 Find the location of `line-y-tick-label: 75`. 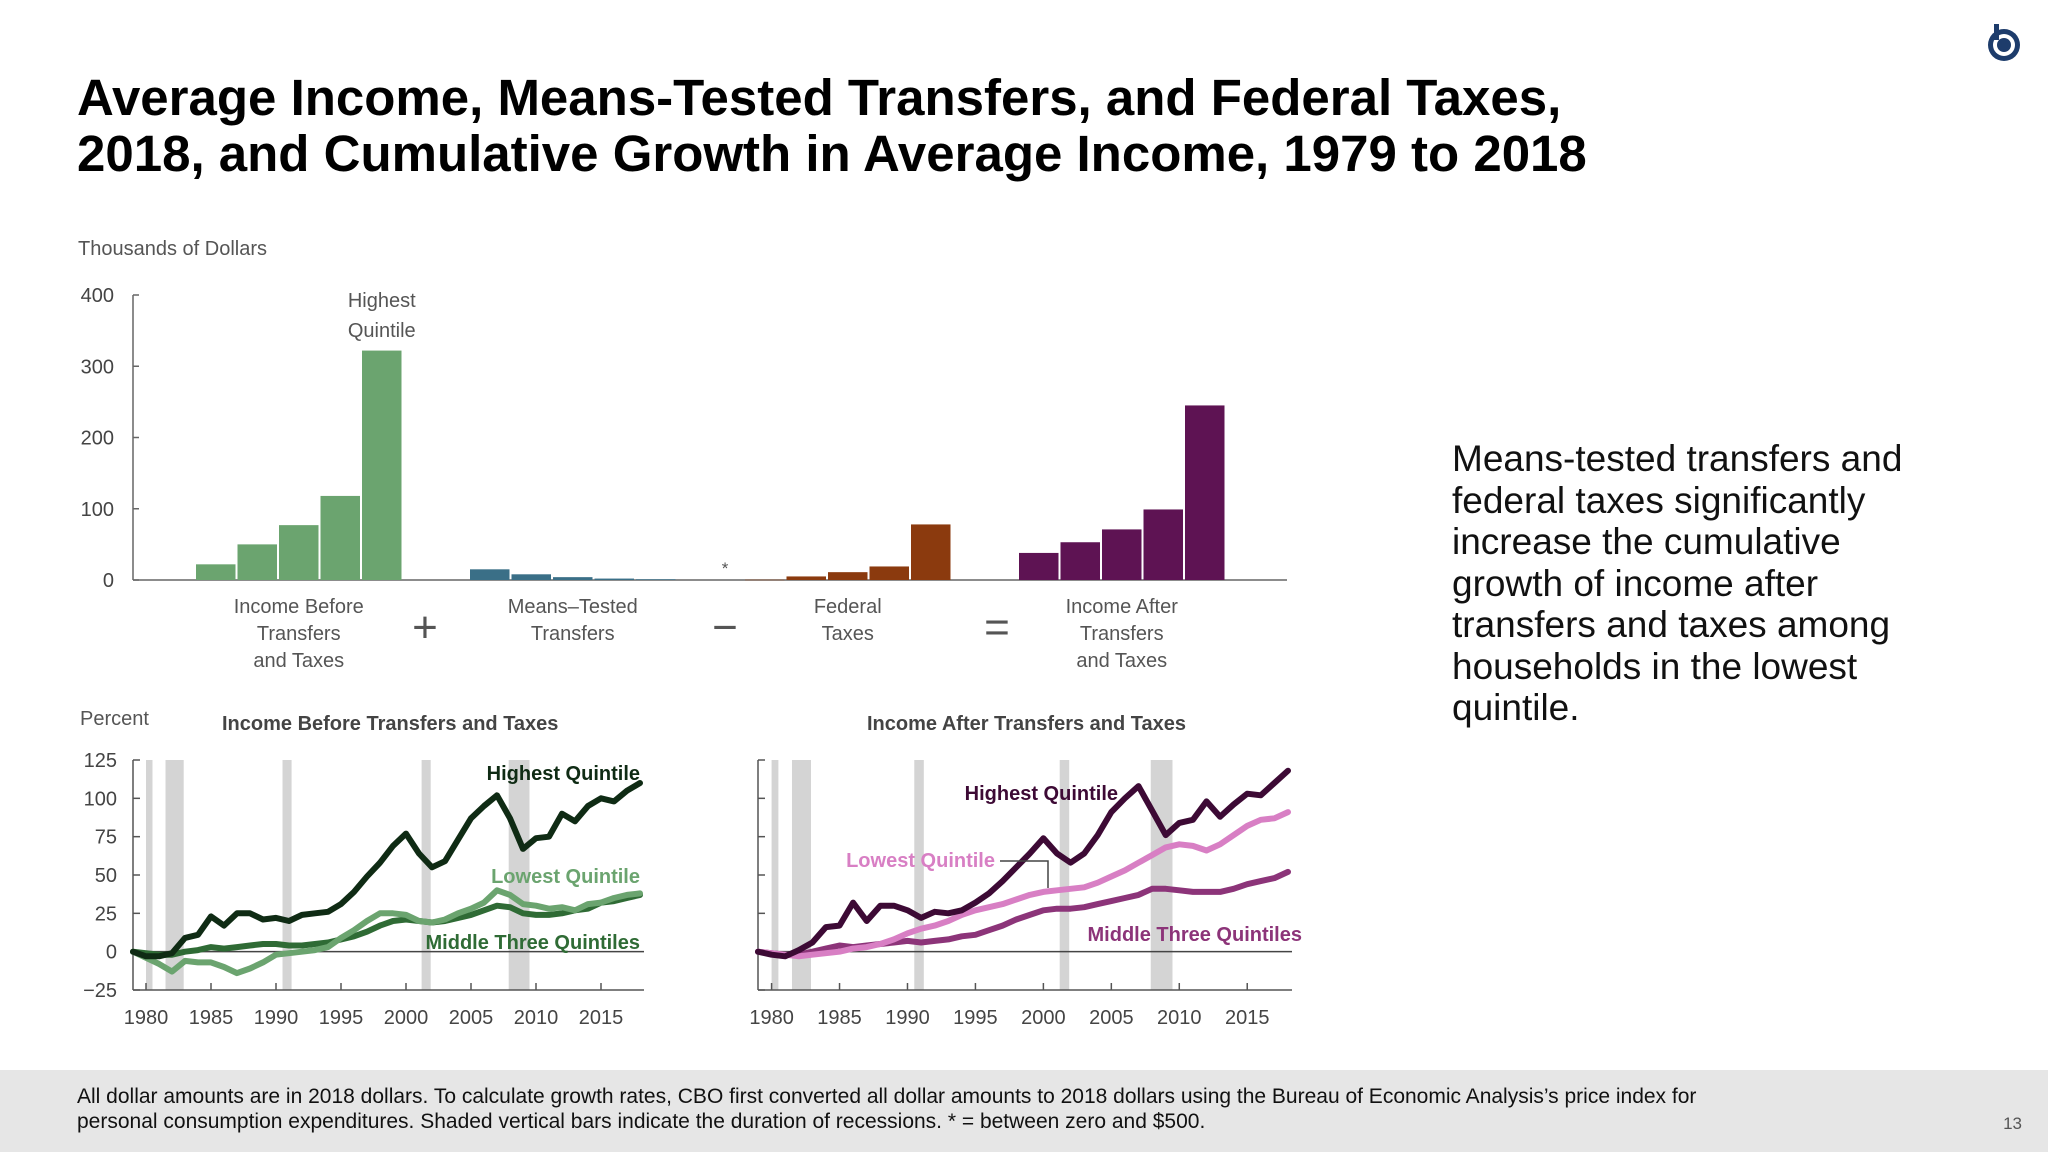

line-y-tick-label: 75 is located at coordinates (106, 838).